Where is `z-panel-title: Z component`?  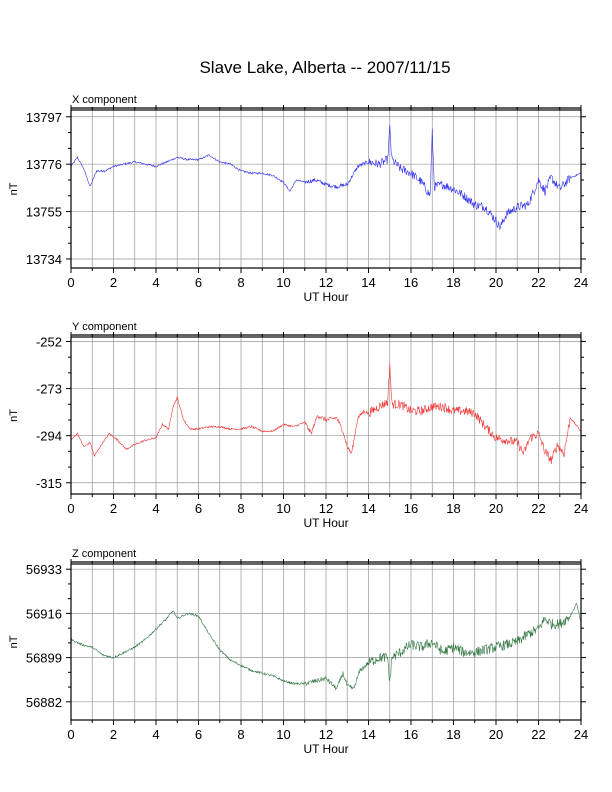
z-panel-title: Z component is located at coordinates (104, 554).